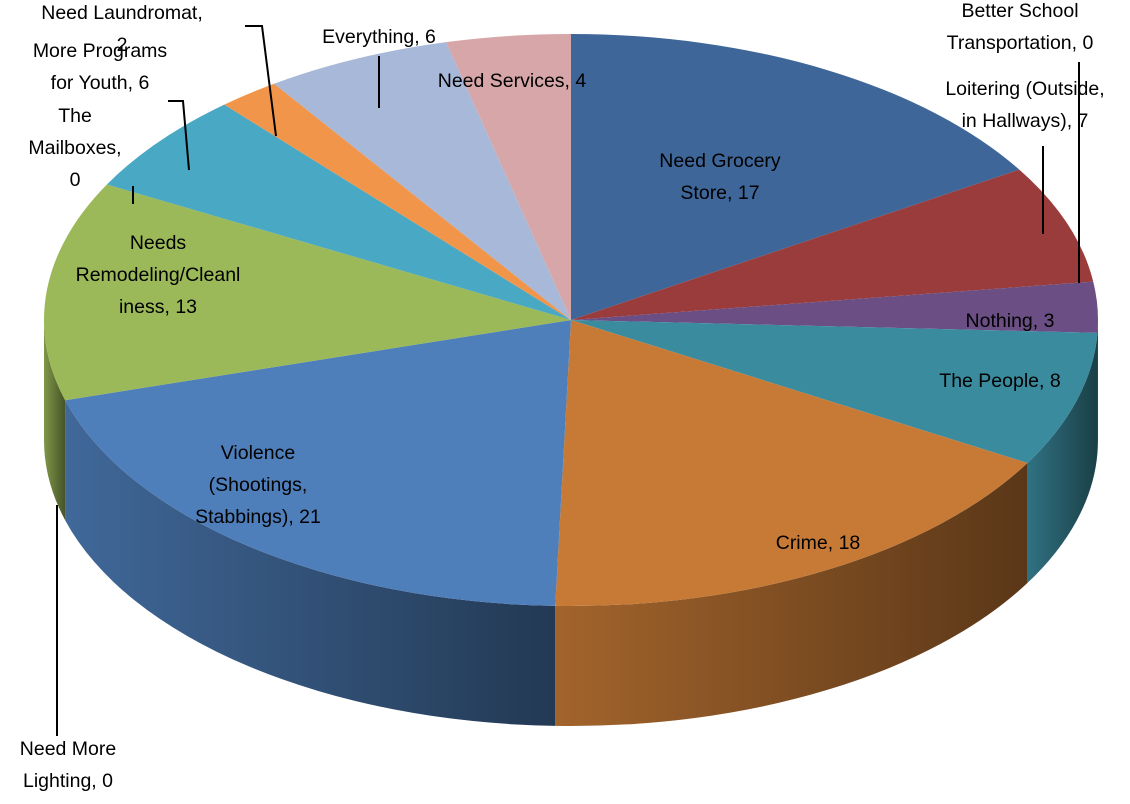  I want to click on slice-crime, so click(791, 463).